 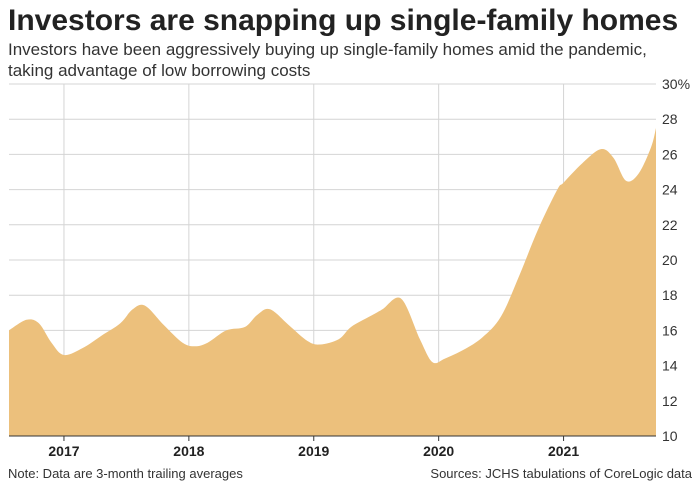 What do you see at coordinates (188, 451) in the screenshot?
I see `x-tick-label: 2018` at bounding box center [188, 451].